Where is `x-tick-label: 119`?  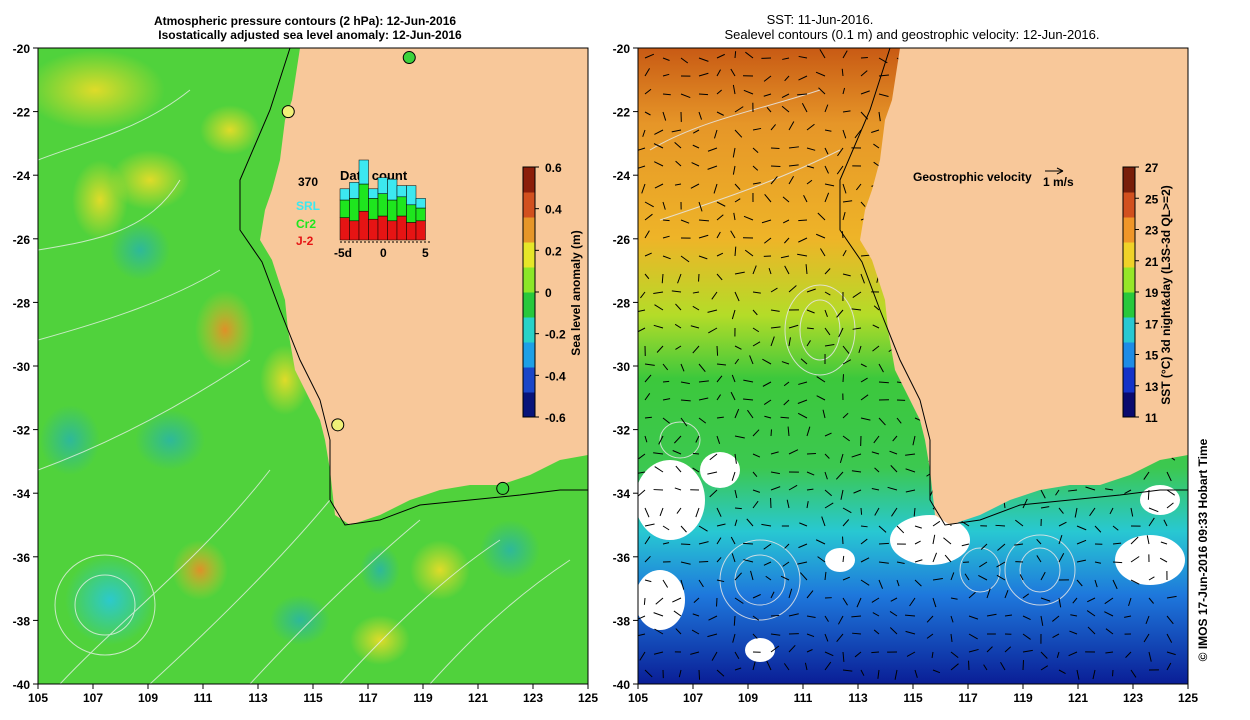 x-tick-label: 119 is located at coordinates (423, 698).